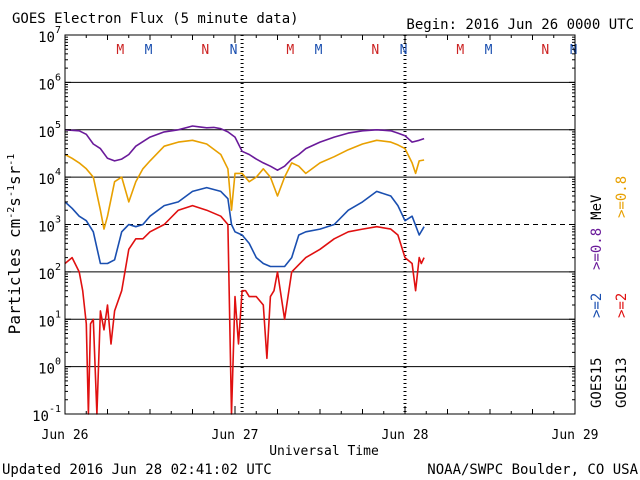  Describe the element at coordinates (597, 207) in the screenshot. I see `legend-unit: MeV` at that location.